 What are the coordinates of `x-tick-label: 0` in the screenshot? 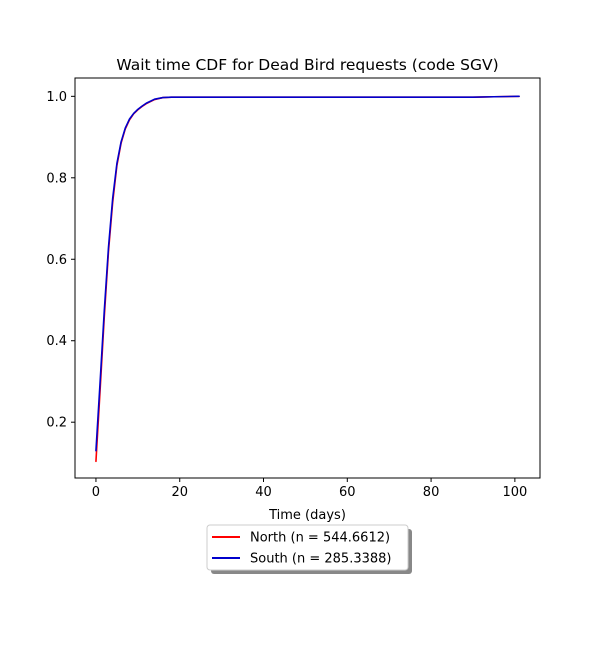 It's located at (96, 492).